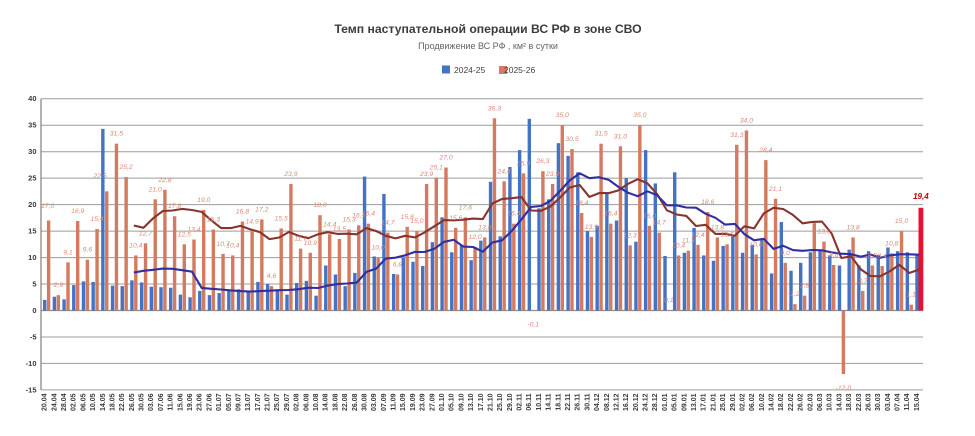  What do you see at coordinates (723, 402) in the screenshot?
I see `svg-text: 25.01` at bounding box center [723, 402].